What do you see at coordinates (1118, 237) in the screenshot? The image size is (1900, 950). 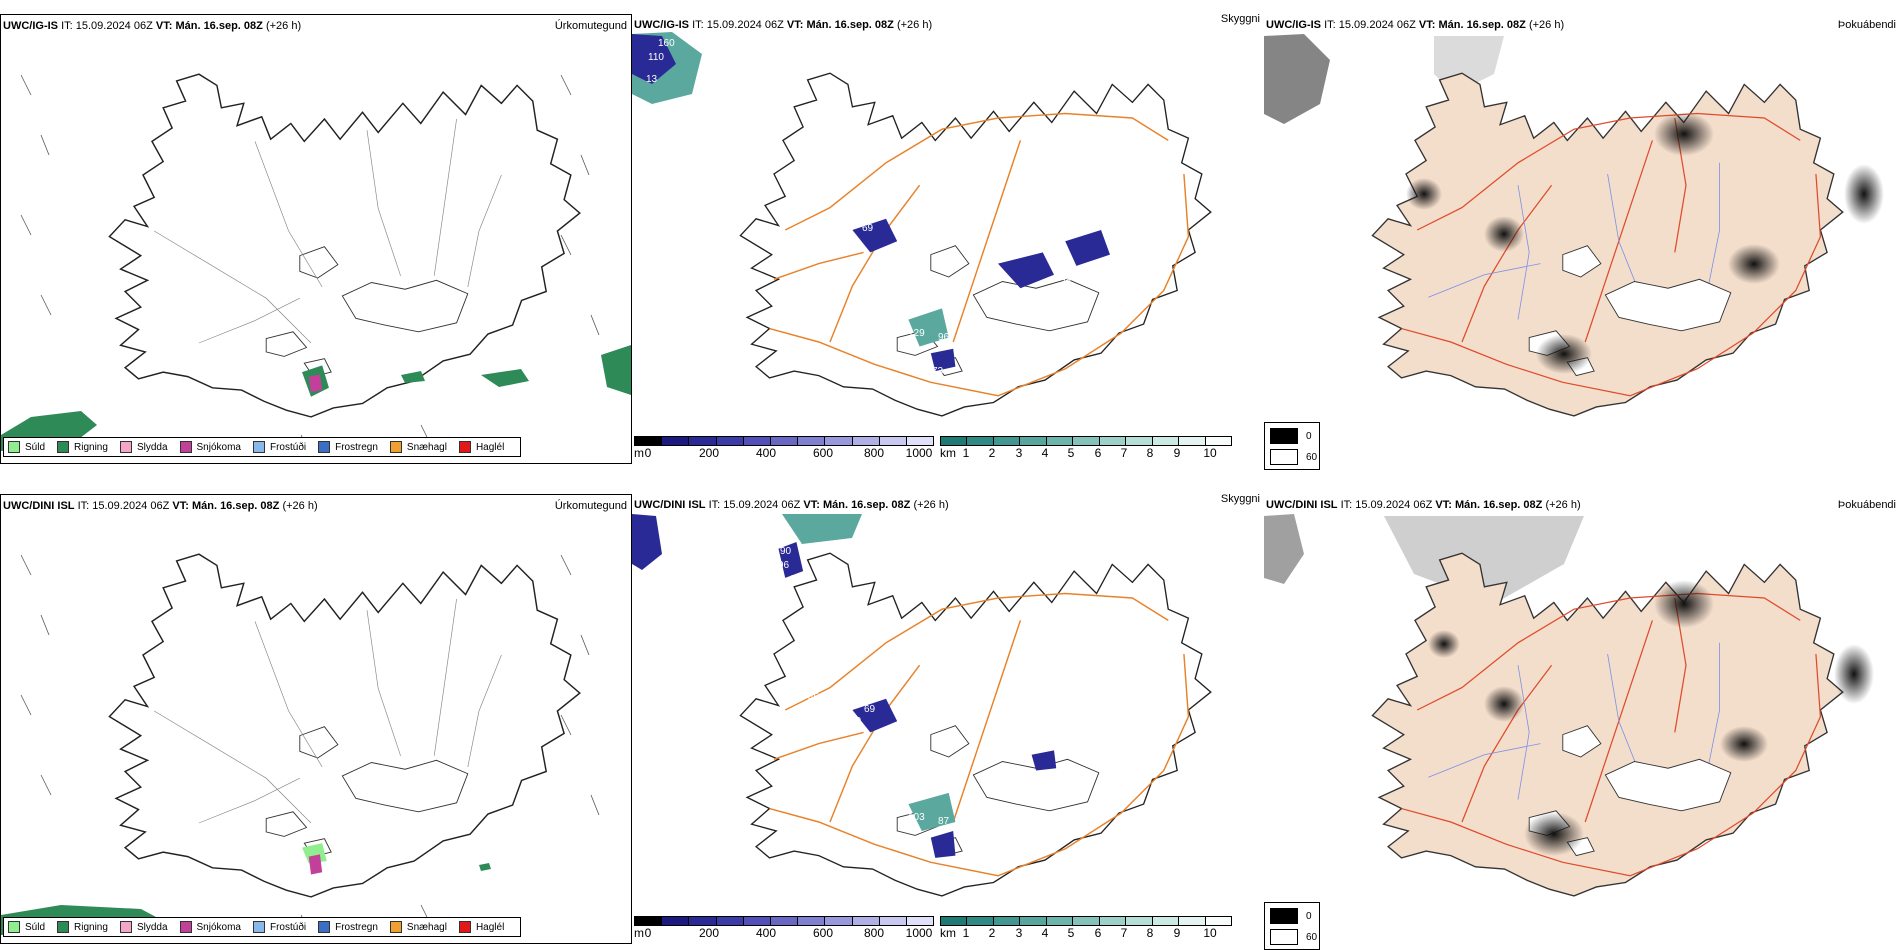 I see `cloud-label: 65` at bounding box center [1118, 237].